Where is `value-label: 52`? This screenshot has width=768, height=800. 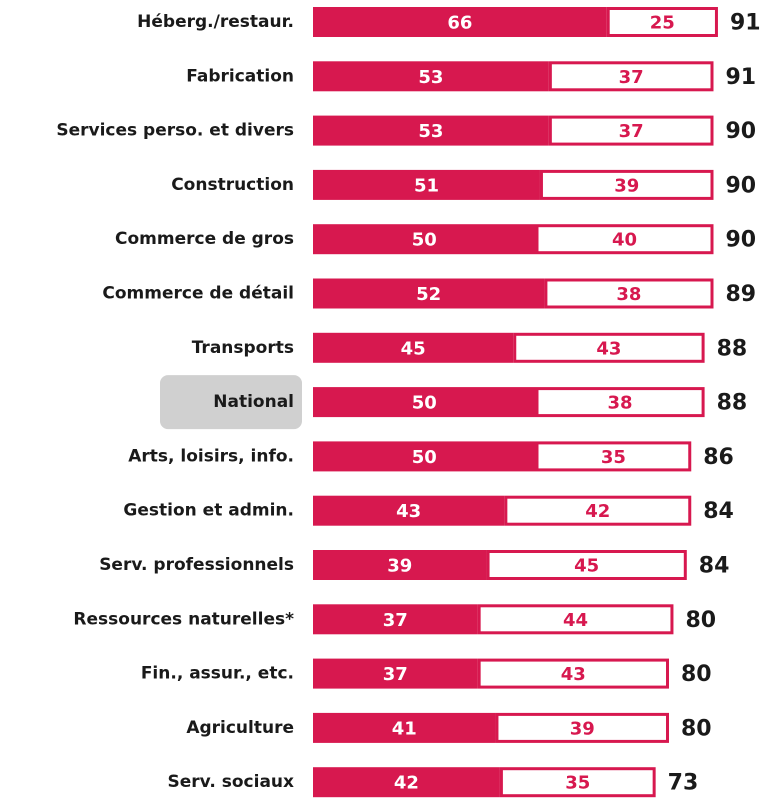 value-label: 52 is located at coordinates (428, 294).